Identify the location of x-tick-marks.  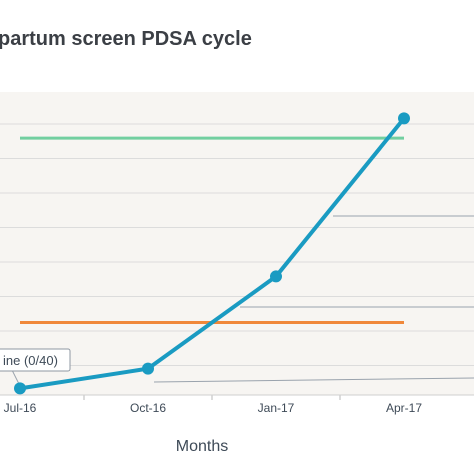
(237, 397).